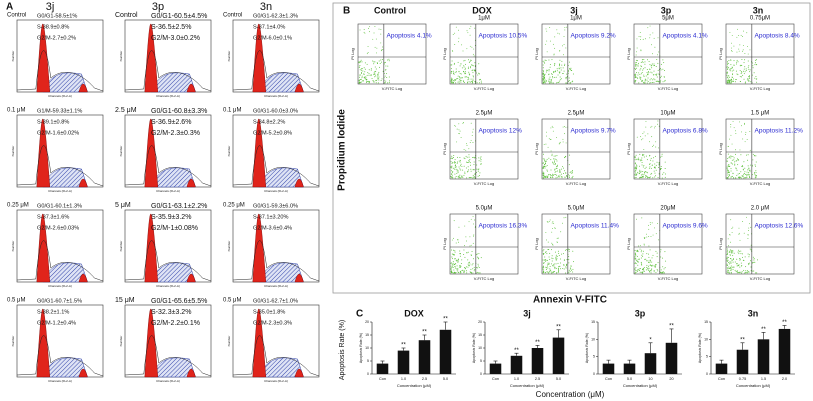  What do you see at coordinates (16, 301) in the screenshot?
I see `dose-label: 0.5 μM` at bounding box center [16, 301].